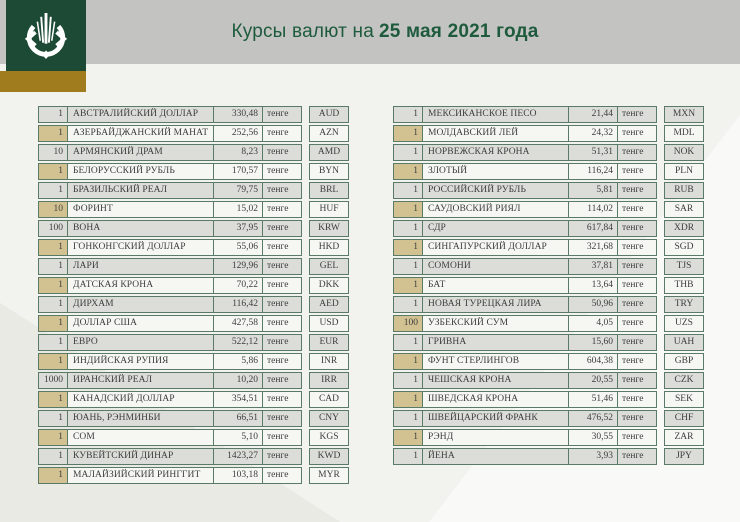 The height and width of the screenshot is (522, 740). I want to click on currency-name-cell: НОВАЯ ТУРЕЦКАЯ ЛИРА, so click(495, 304).